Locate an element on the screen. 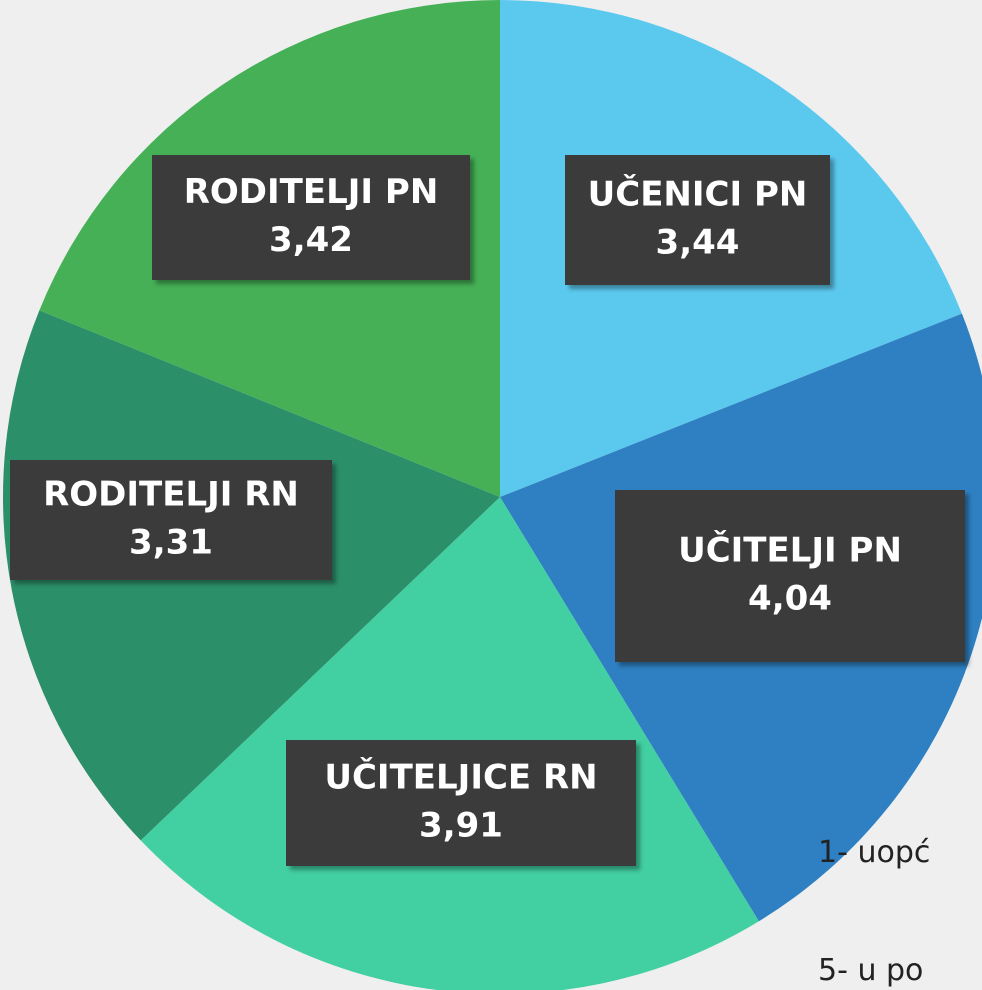 The image size is (982, 990). slice-label: RODITELJI PN is located at coordinates (311, 192).